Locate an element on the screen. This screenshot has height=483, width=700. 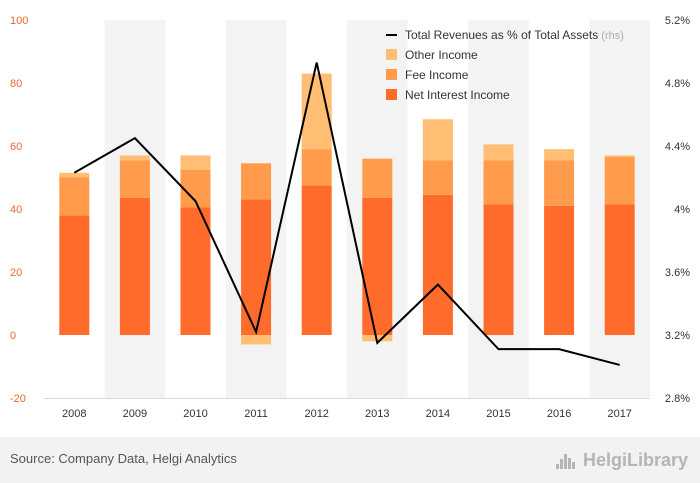
y-left-tick-label: 0 is located at coordinates (13, 336).